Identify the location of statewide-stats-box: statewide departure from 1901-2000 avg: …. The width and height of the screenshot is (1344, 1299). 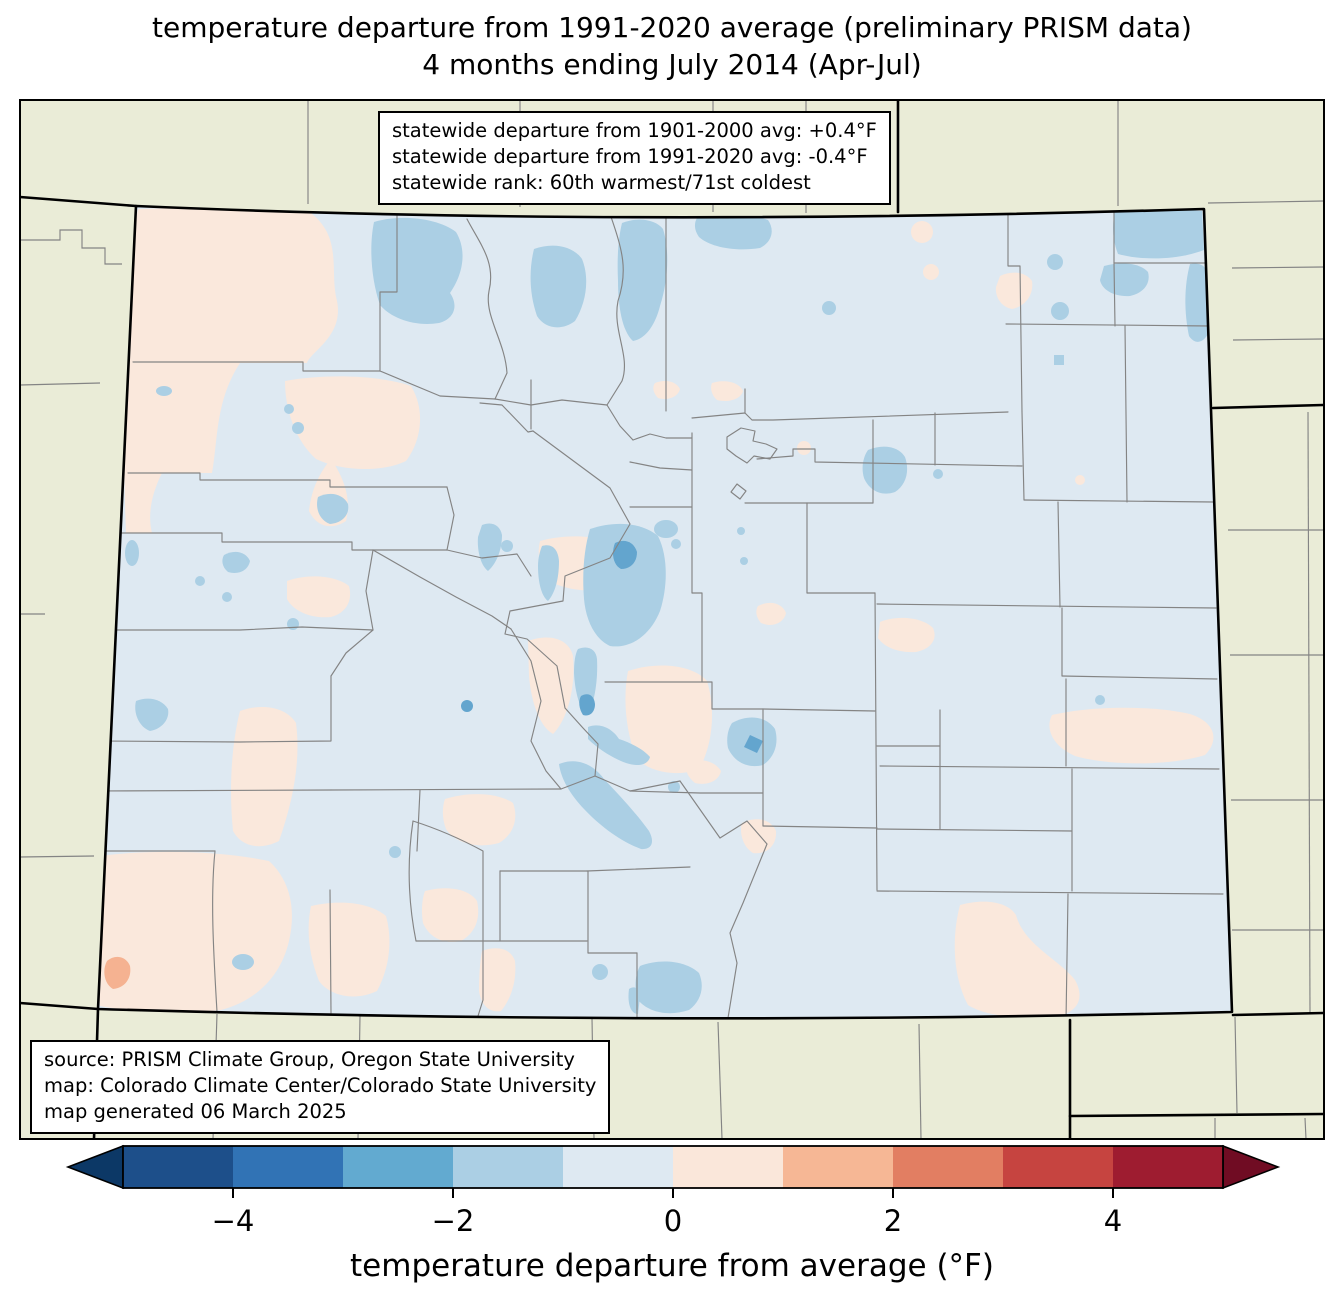
(634, 158).